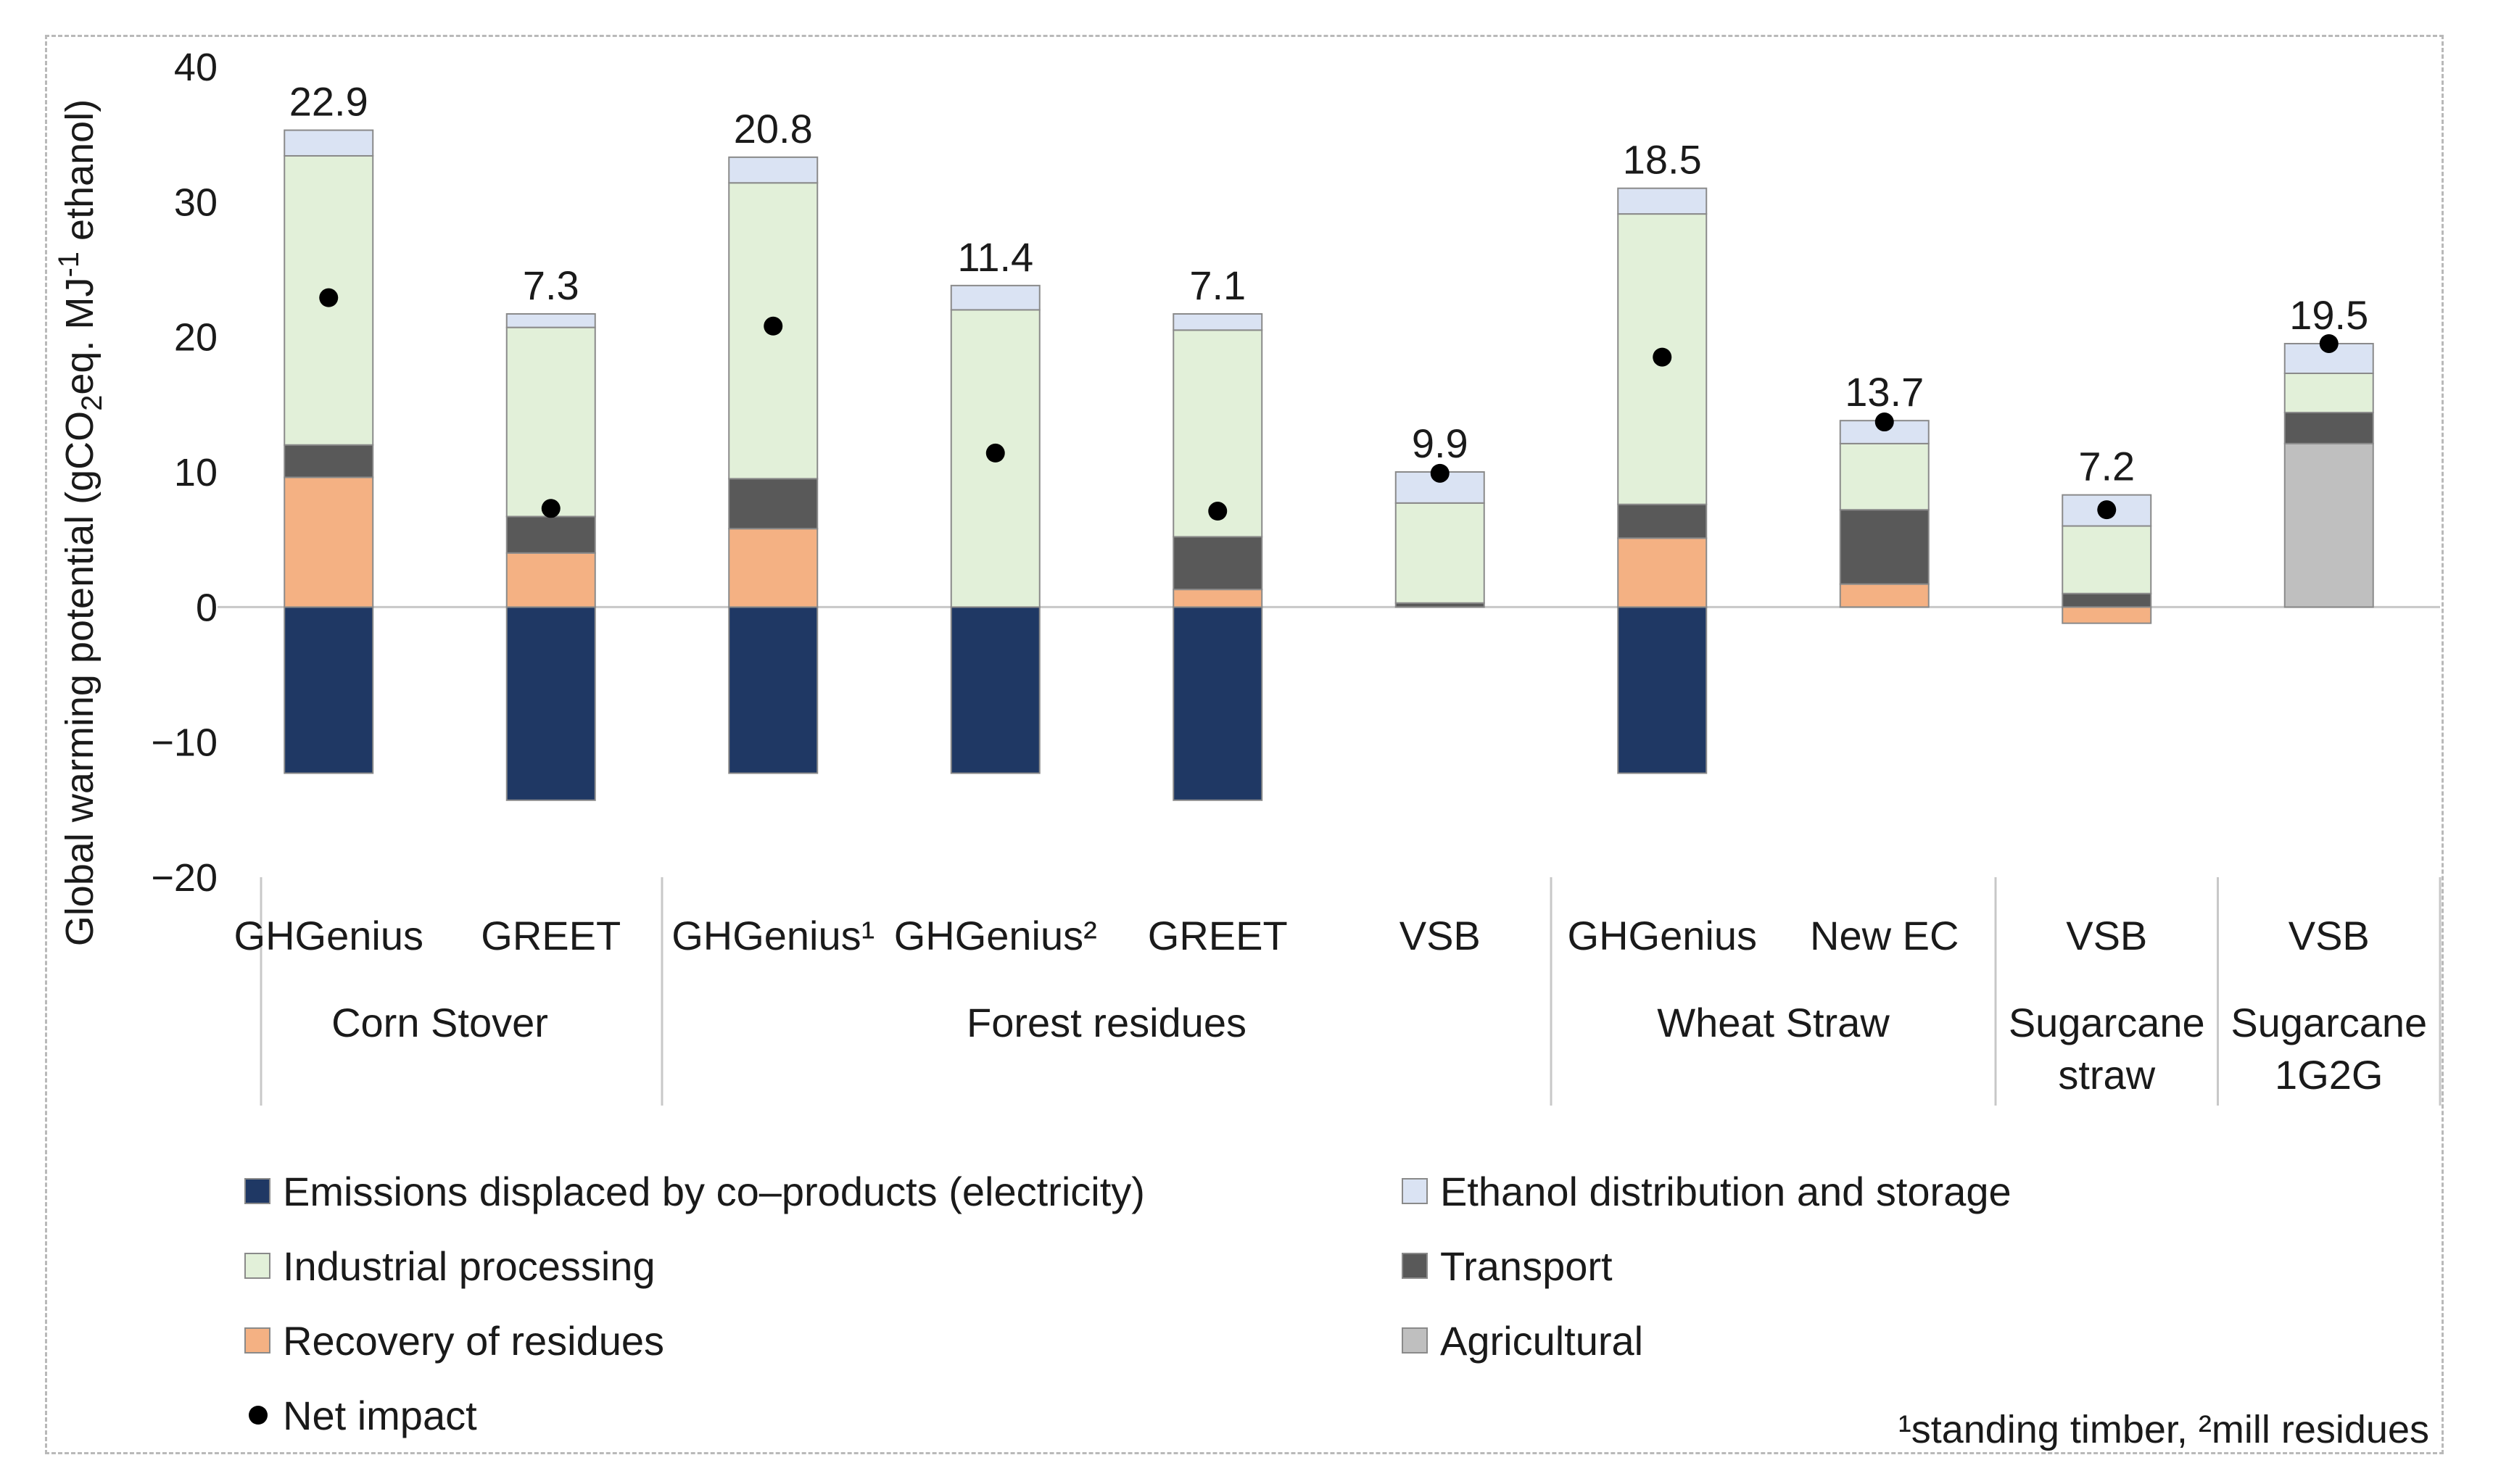 The image size is (2493, 1484). What do you see at coordinates (207, 607) in the screenshot?
I see `y-tick-label: 0` at bounding box center [207, 607].